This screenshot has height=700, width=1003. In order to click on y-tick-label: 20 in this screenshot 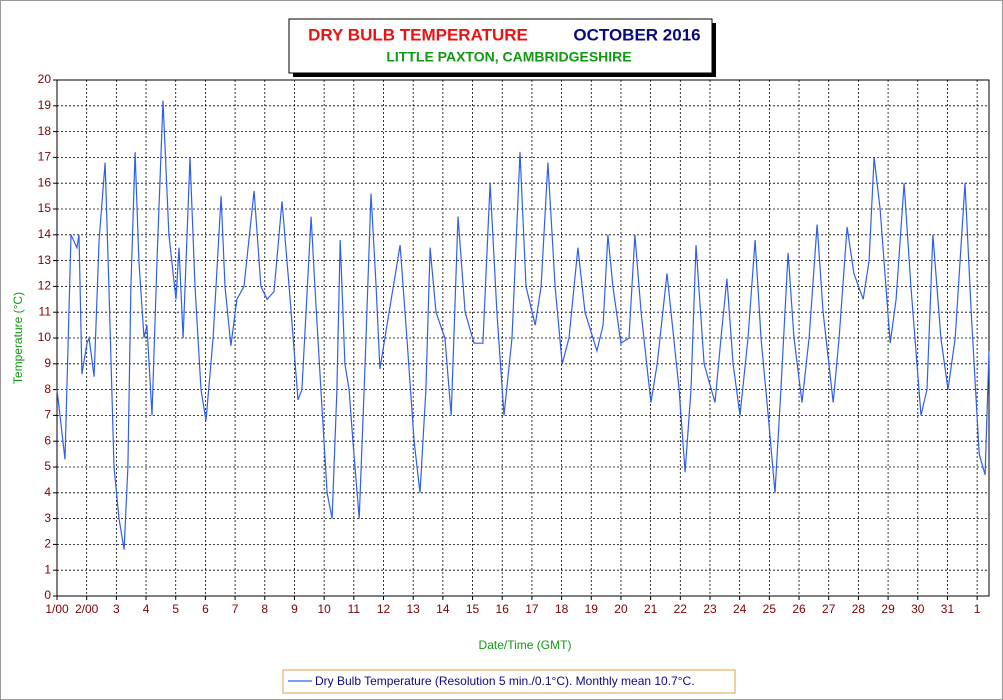, I will do `click(45, 79)`.